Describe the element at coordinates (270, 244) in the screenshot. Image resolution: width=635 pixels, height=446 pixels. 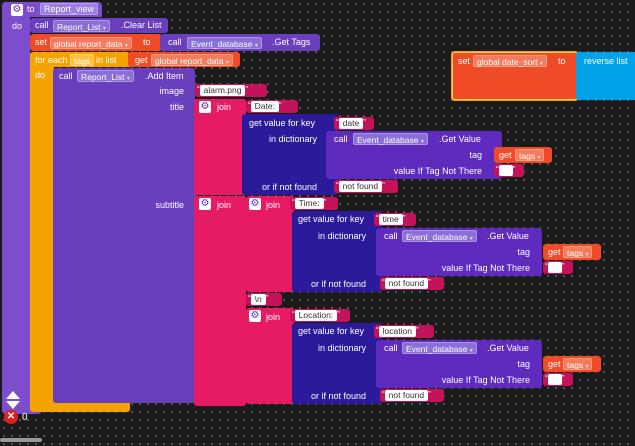
I see `time-join-block` at that location.